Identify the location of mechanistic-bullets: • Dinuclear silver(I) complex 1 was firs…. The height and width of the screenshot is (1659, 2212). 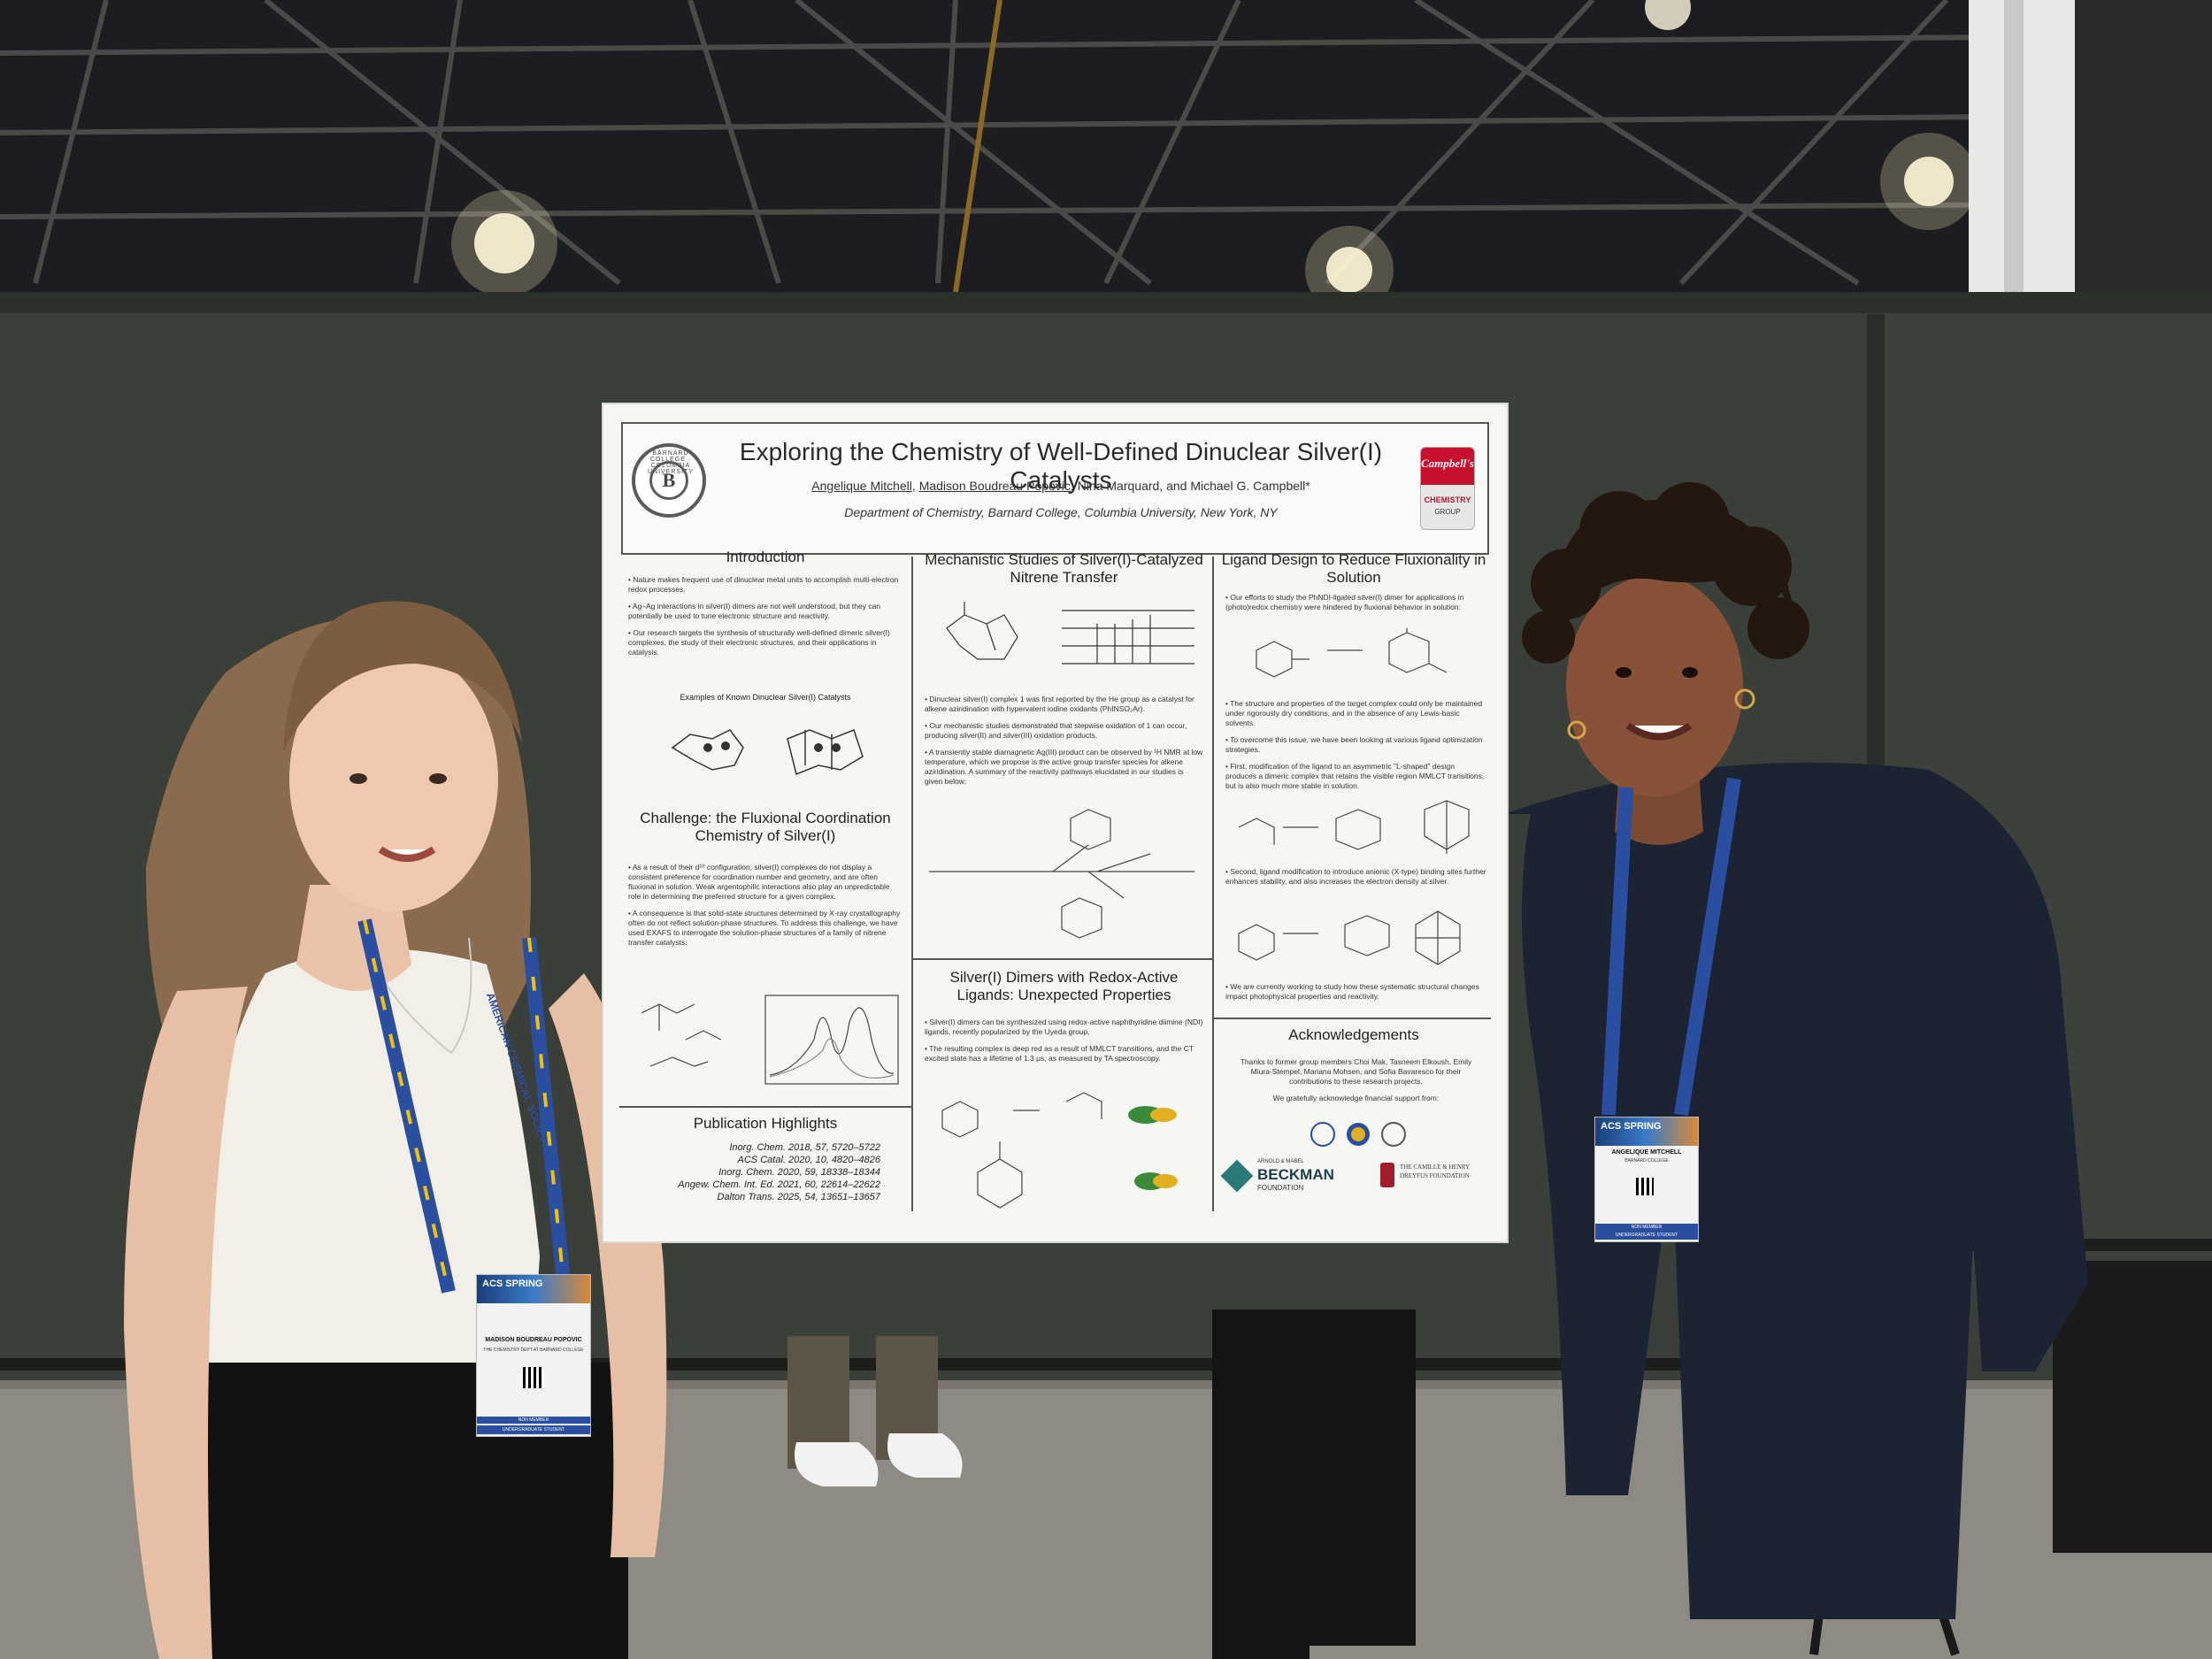
(1064, 745).